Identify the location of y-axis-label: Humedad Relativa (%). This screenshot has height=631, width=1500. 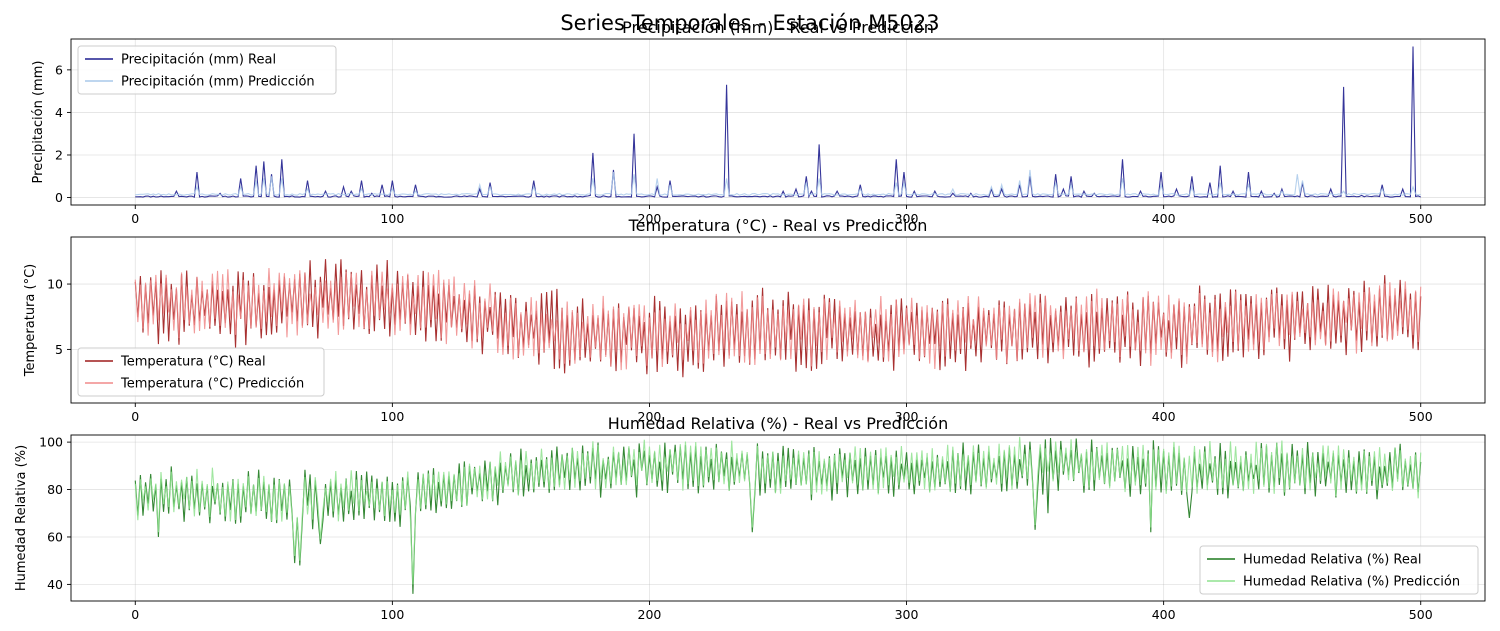
(21, 518).